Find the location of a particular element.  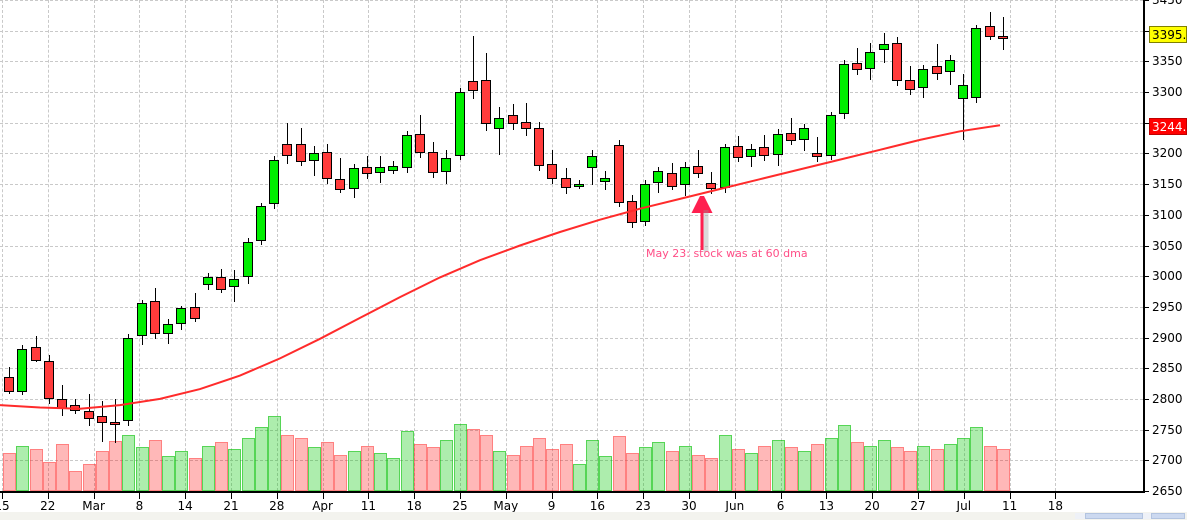

price-tick-label: 3100 is located at coordinates (1167, 214).